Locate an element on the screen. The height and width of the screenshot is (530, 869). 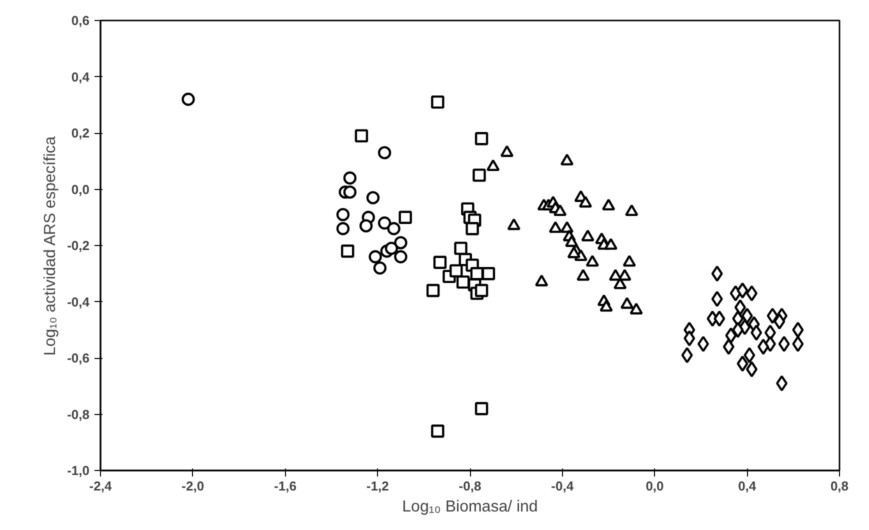
y-tick-label: -0,8 is located at coordinates (78, 414).